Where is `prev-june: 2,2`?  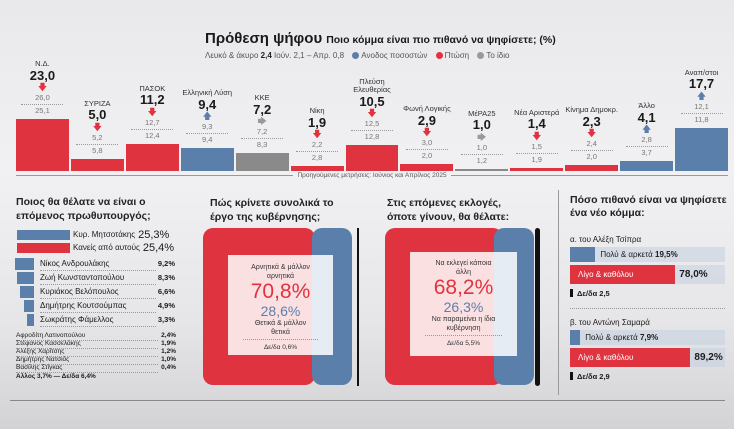
prev-june: 2,2 is located at coordinates (317, 146).